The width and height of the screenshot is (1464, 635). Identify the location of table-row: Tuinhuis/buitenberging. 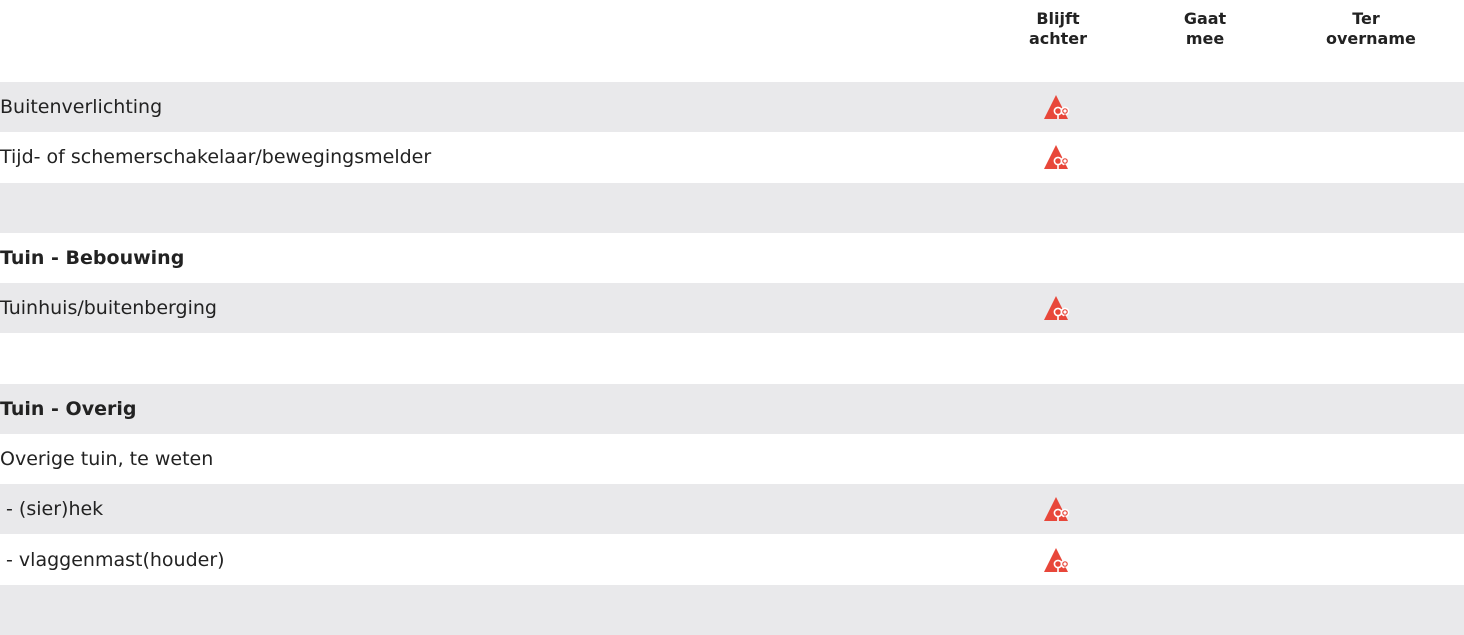
(732, 308).